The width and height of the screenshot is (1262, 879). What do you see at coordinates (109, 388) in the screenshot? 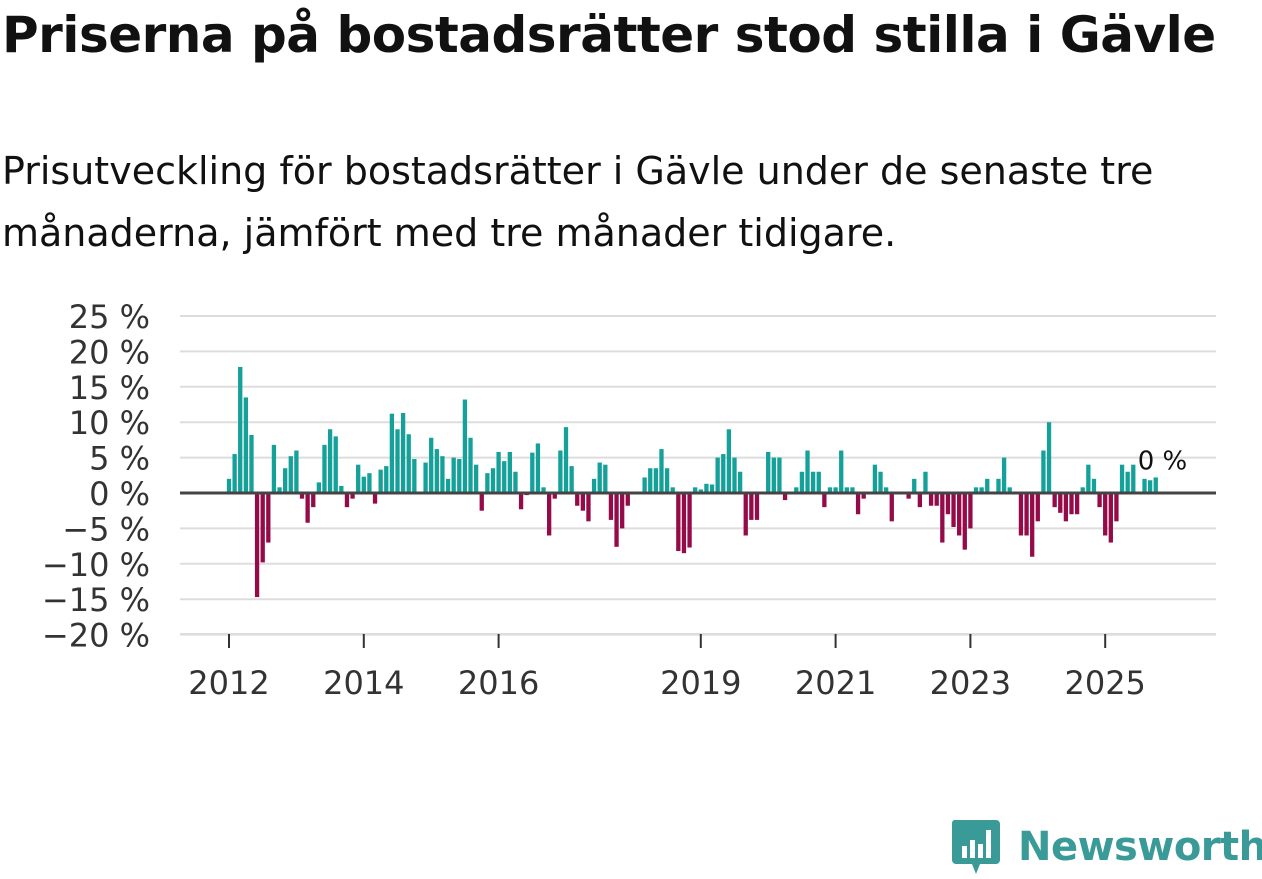
I see `y-tick-label: 15 %` at bounding box center [109, 388].